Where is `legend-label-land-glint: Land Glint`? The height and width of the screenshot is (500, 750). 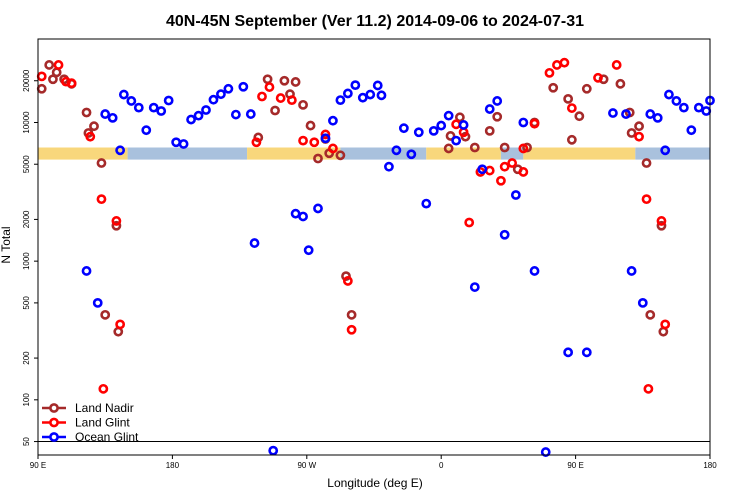
legend-label-land-glint: Land Glint is located at coordinates (102, 423).